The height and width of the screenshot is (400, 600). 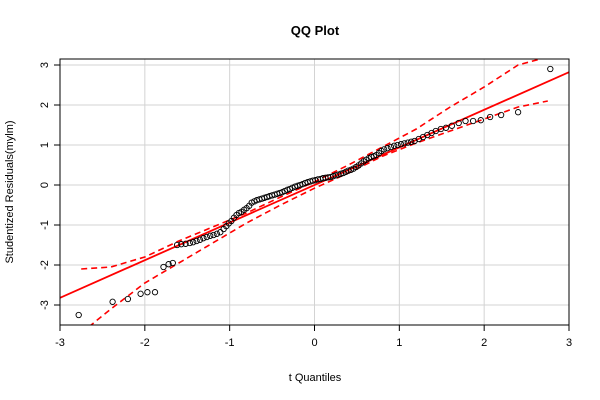 What do you see at coordinates (45, 145) in the screenshot?
I see `y-tick-label: 1` at bounding box center [45, 145].